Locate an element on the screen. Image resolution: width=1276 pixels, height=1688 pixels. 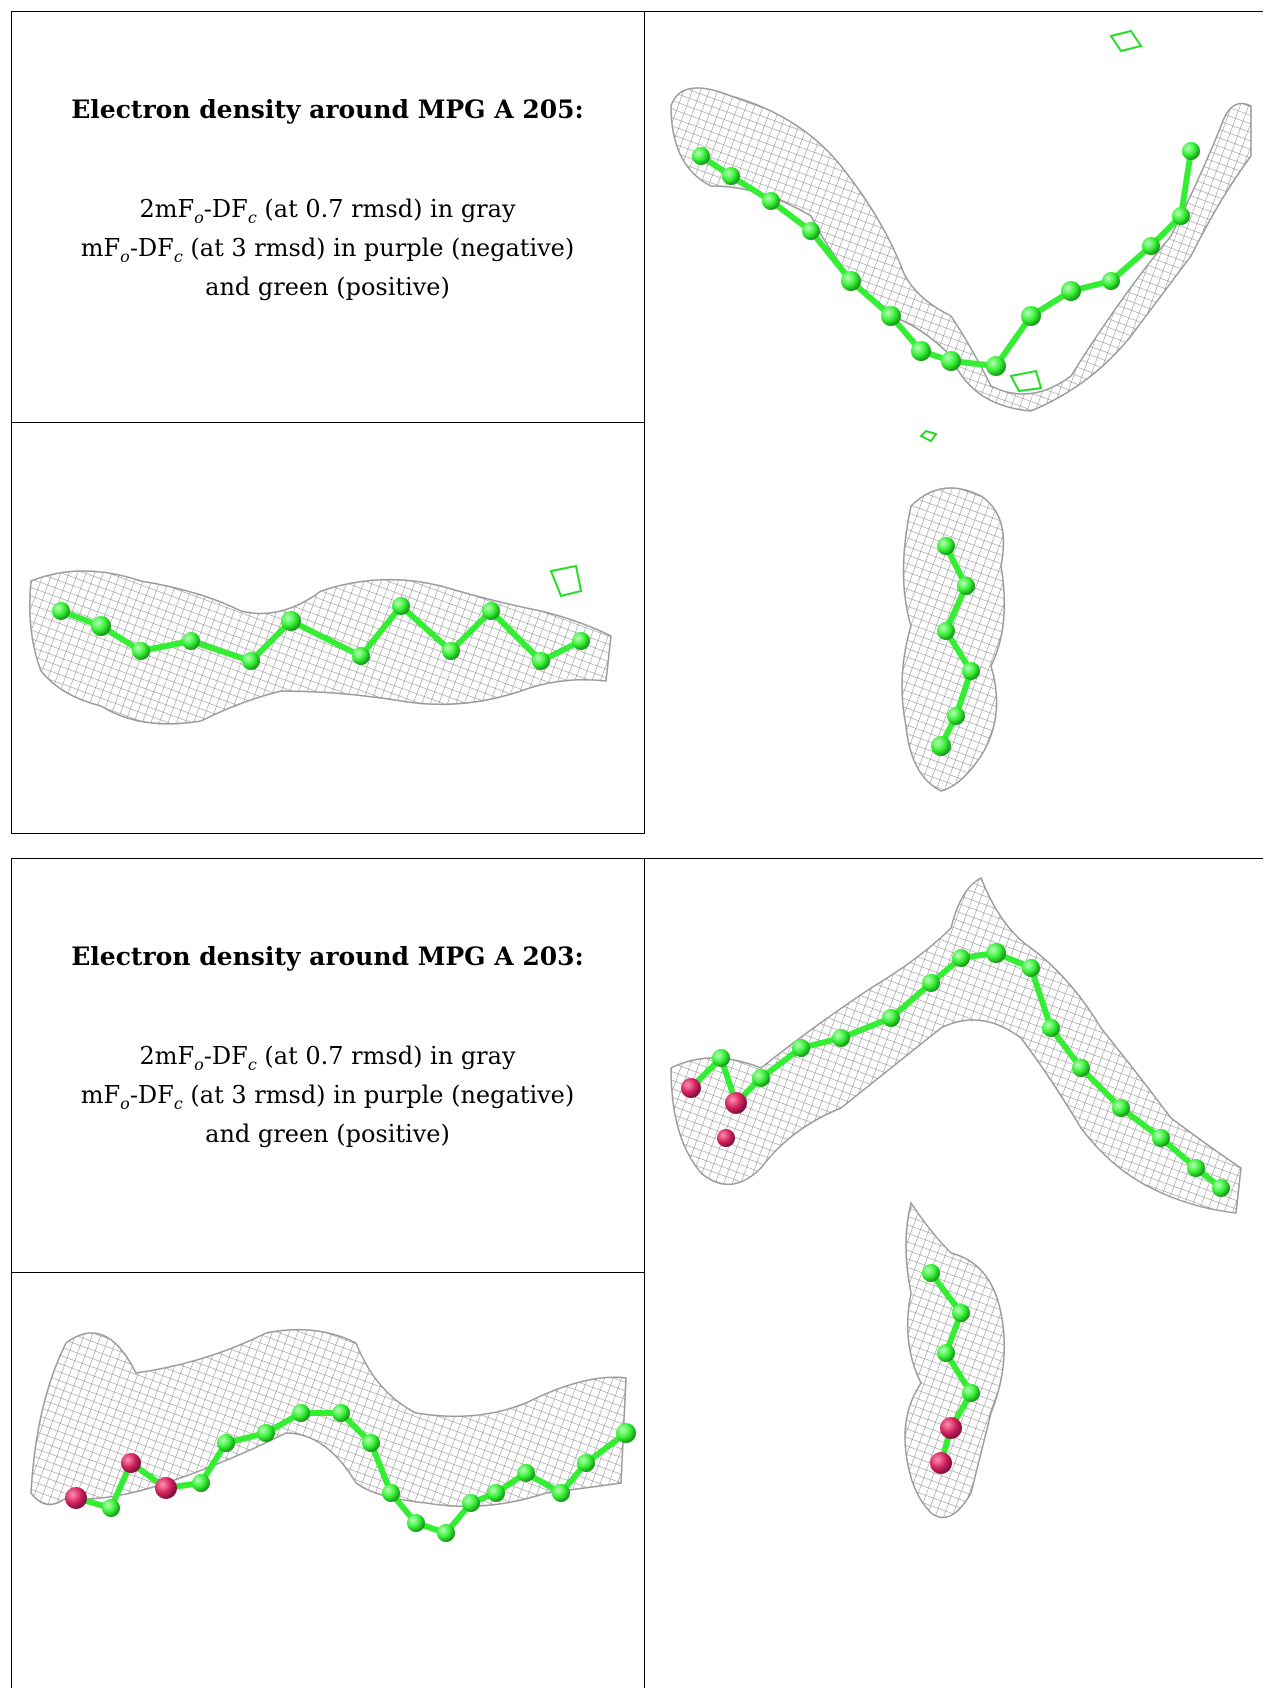
panel-border-left is located at coordinates (11, 1273).